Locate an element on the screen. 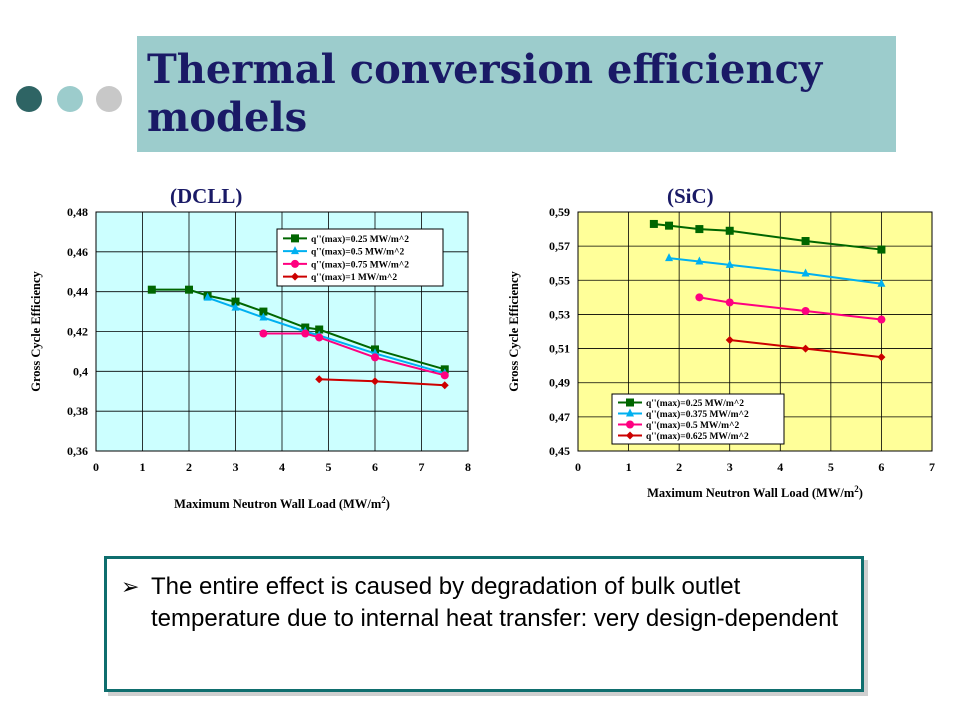  y-tick-label: 0,42 is located at coordinates (77, 332).